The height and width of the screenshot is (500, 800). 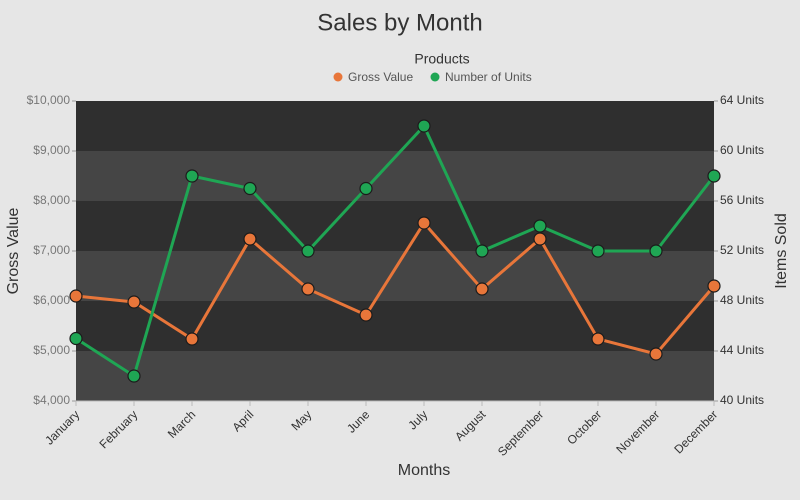 What do you see at coordinates (781, 251) in the screenshot?
I see `y2-axis-title: Items Sold` at bounding box center [781, 251].